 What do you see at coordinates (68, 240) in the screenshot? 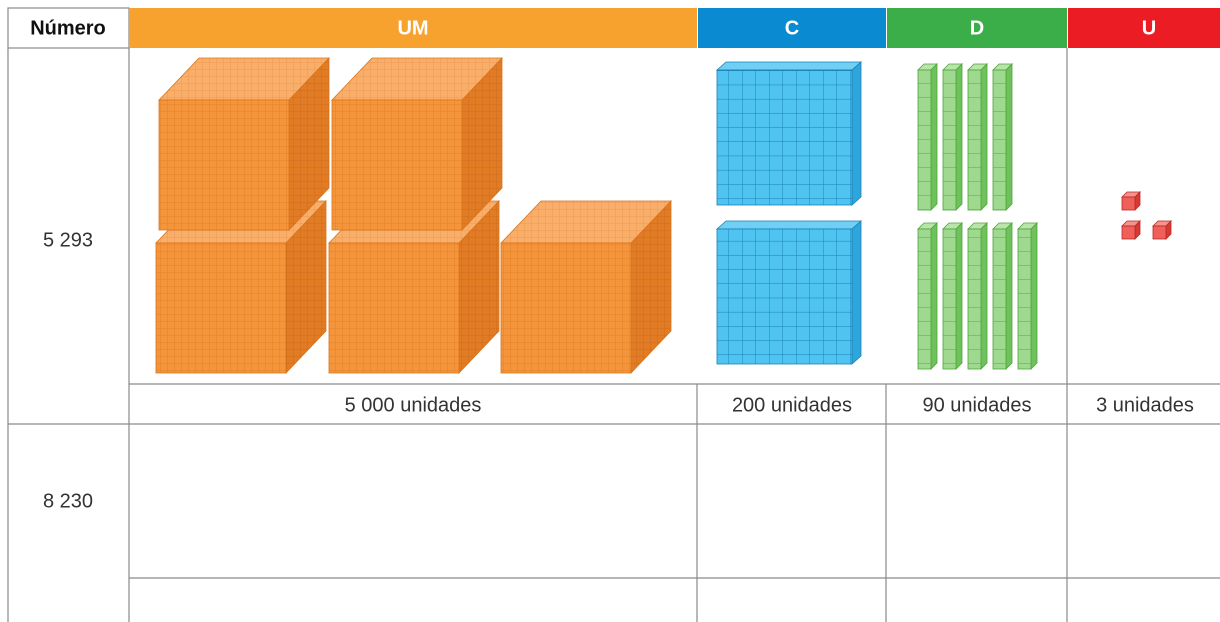
I see `row-number: 5 293` at bounding box center [68, 240].